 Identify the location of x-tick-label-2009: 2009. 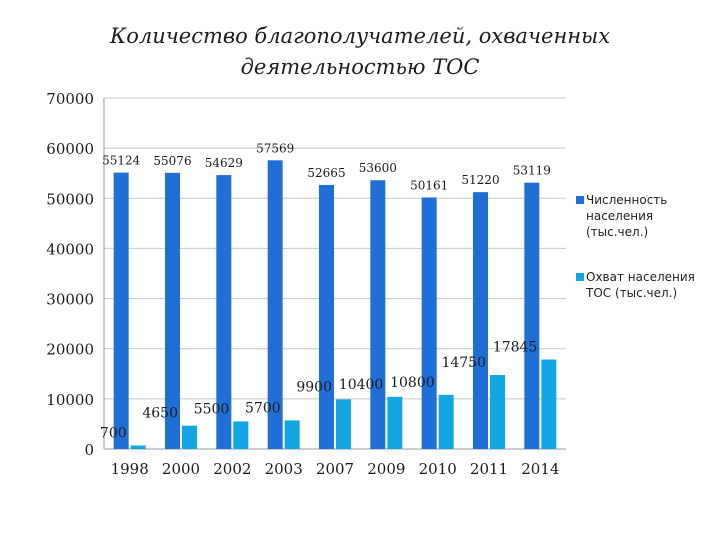
(386, 469).